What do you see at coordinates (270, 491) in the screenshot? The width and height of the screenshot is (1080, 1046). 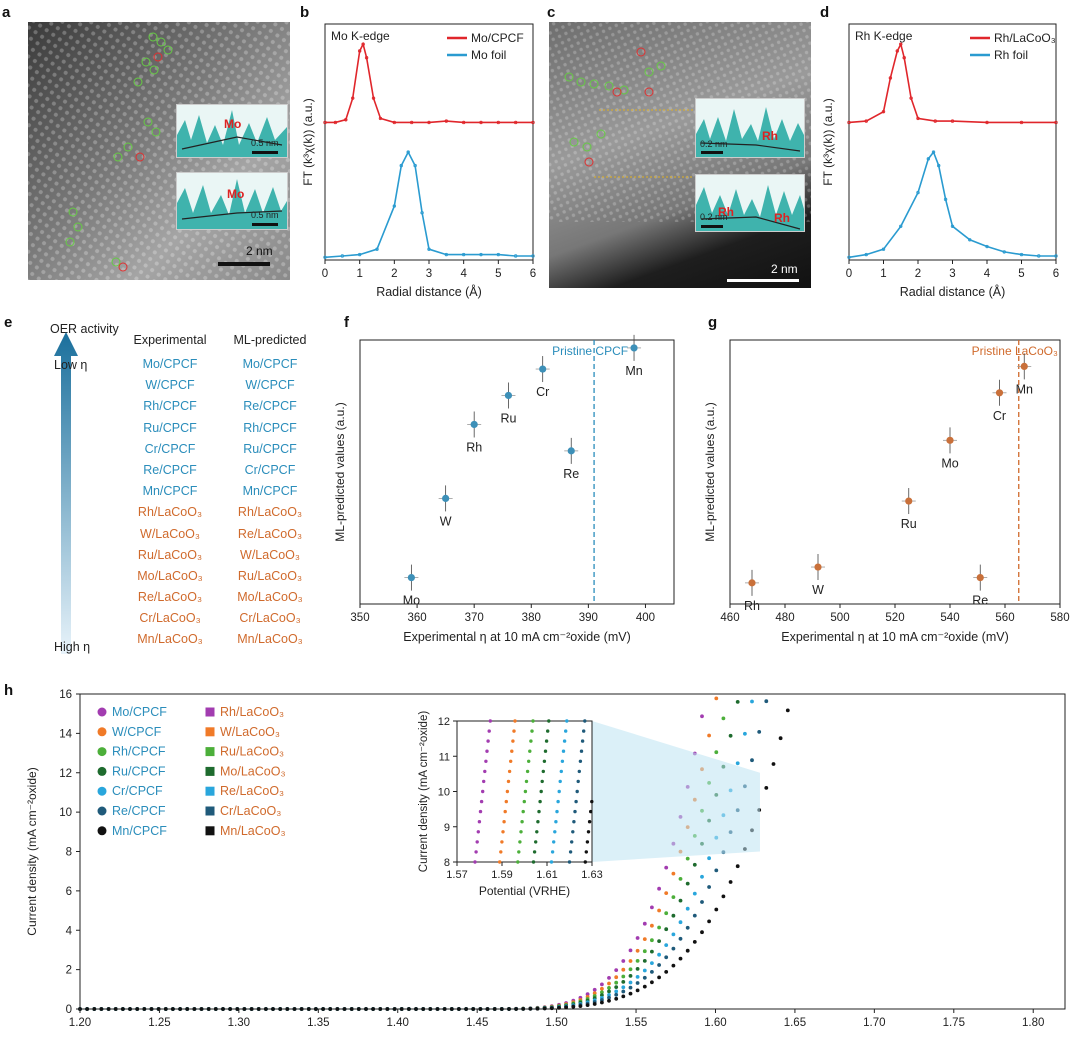 I see `rank-entry: Mn/CPCF` at bounding box center [270, 491].